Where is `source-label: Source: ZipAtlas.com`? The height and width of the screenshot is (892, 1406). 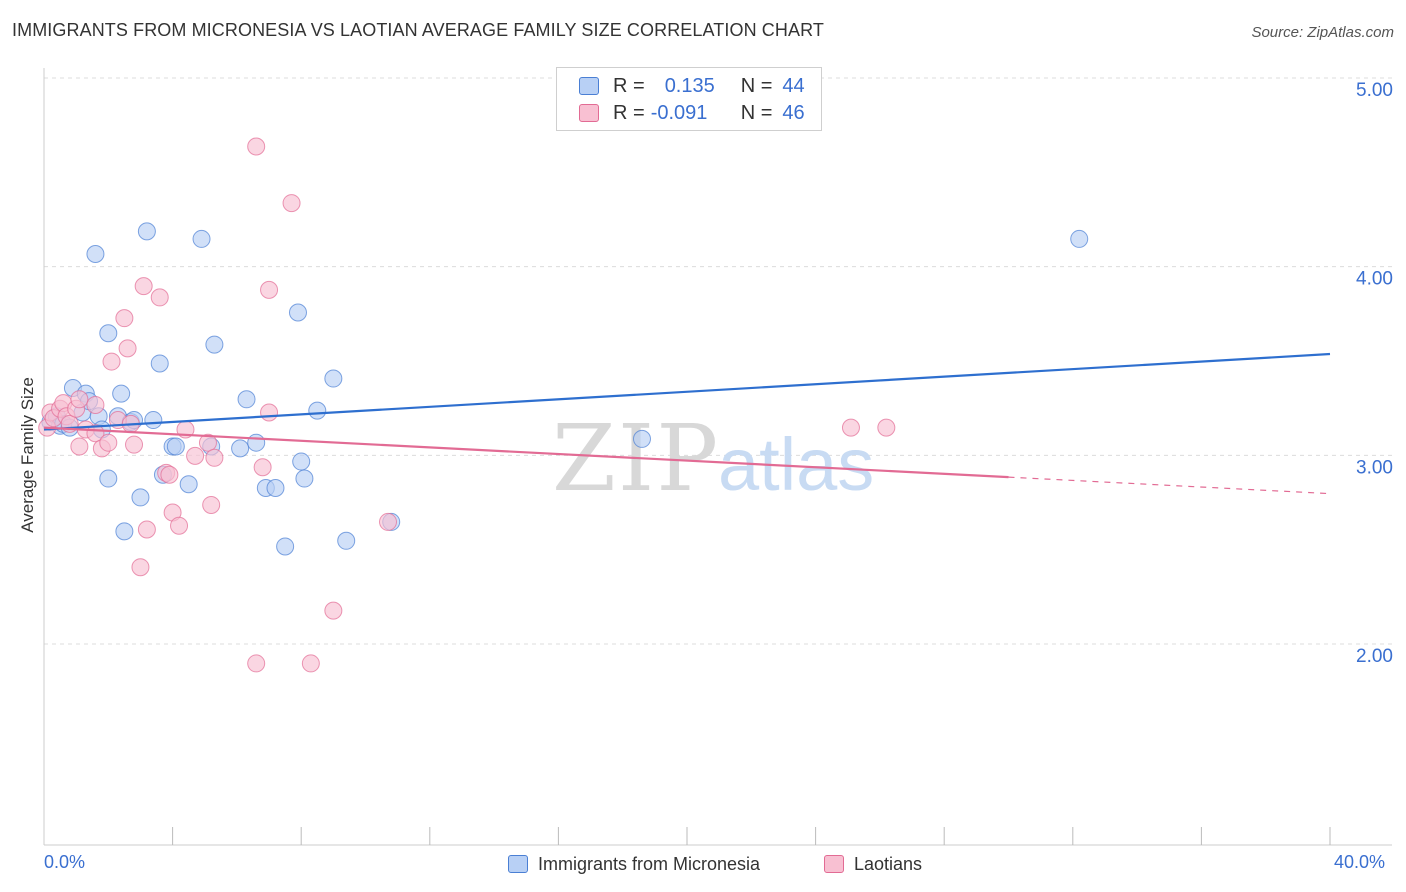 source-label: Source: ZipAtlas.com is located at coordinates (1322, 32).